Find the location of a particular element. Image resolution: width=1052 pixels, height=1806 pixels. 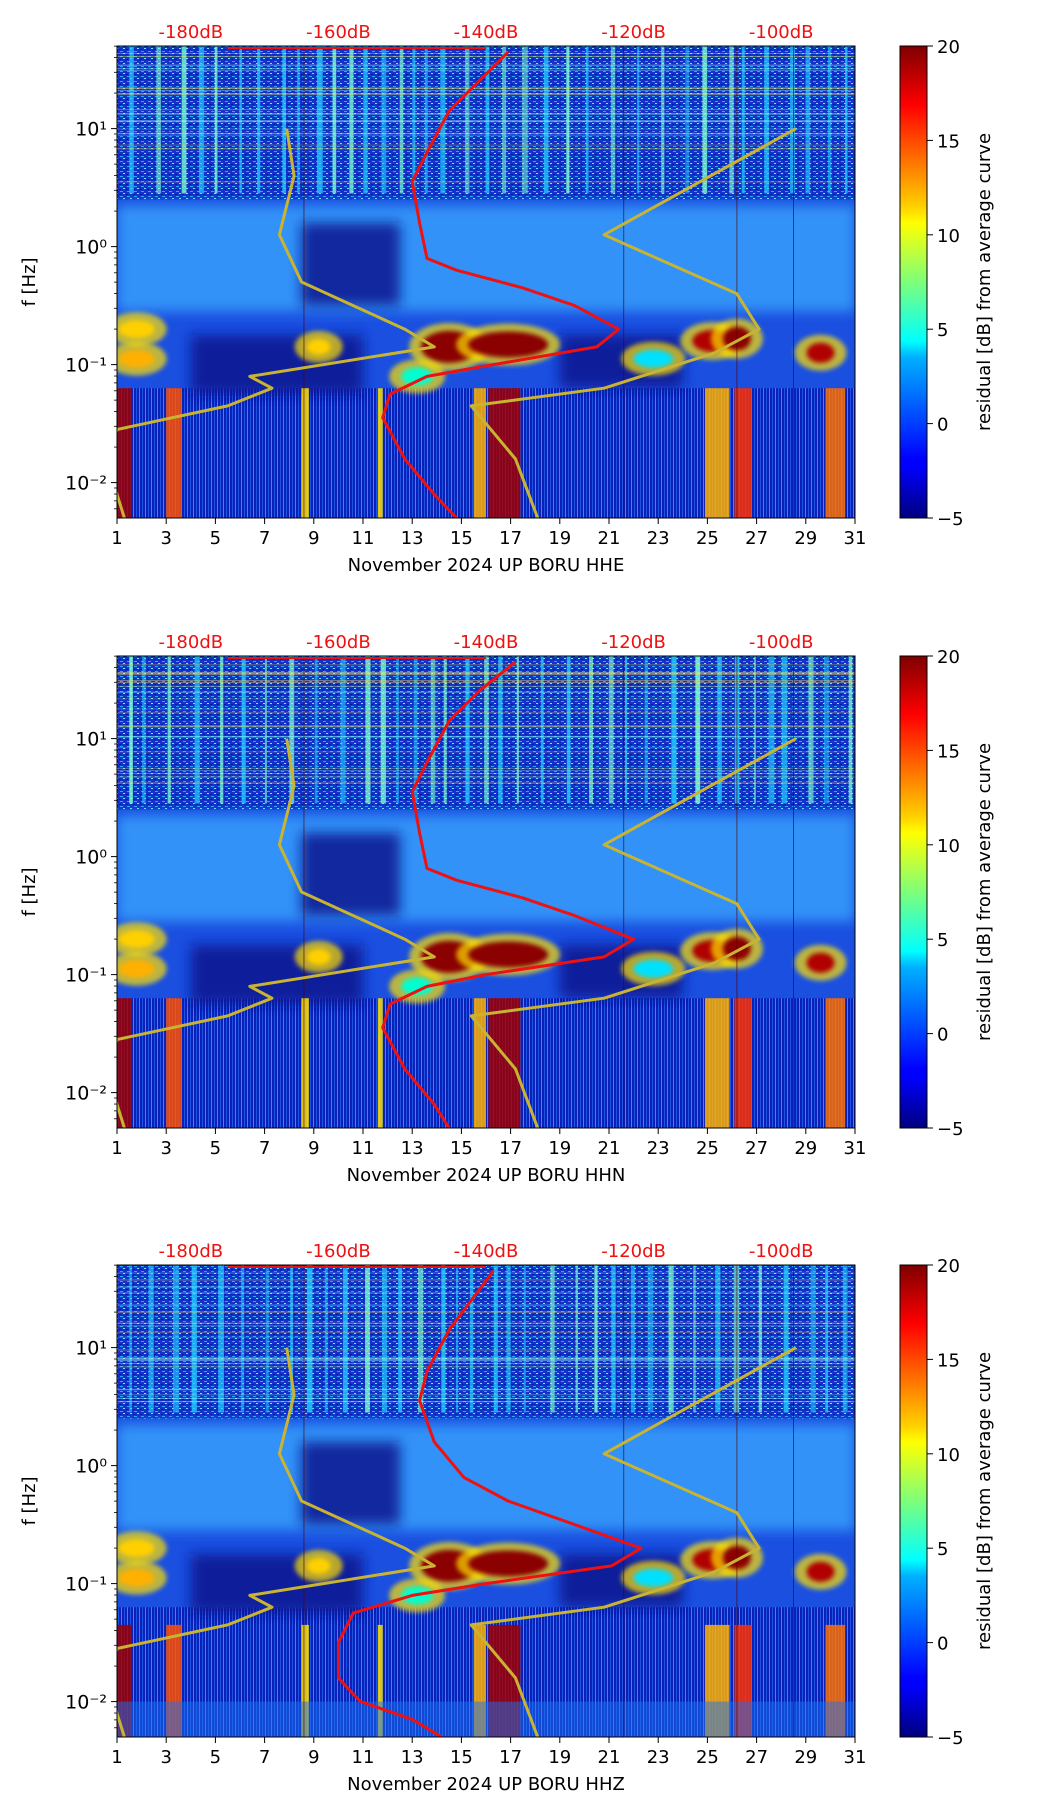

x-tick-label: 7 is located at coordinates (264, 538).